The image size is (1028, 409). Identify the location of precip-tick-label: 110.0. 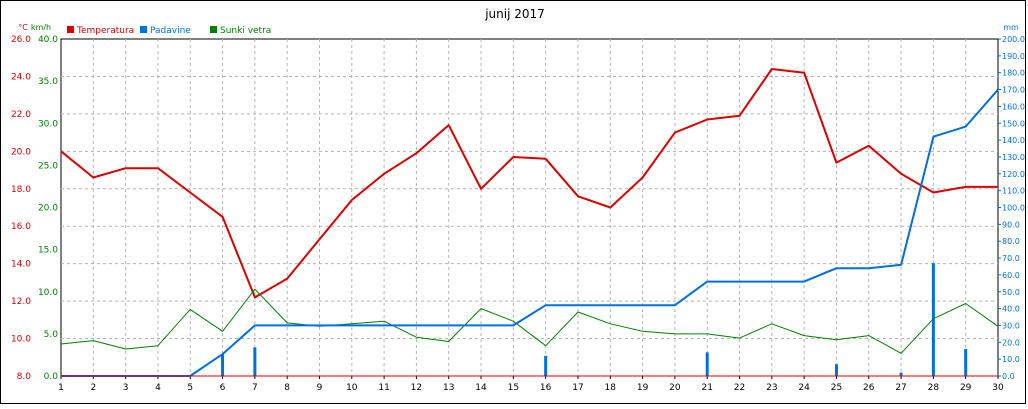
(1013, 191).